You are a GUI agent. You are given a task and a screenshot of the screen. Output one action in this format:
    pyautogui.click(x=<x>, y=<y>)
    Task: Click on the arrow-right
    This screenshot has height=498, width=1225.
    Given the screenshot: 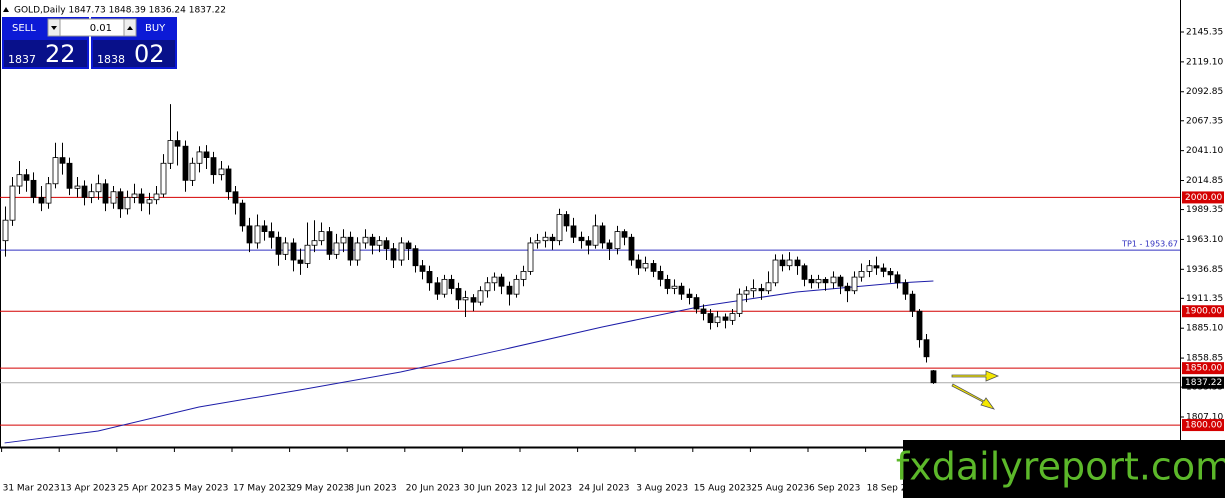 What is the action you would take?
    pyautogui.click(x=975, y=376)
    